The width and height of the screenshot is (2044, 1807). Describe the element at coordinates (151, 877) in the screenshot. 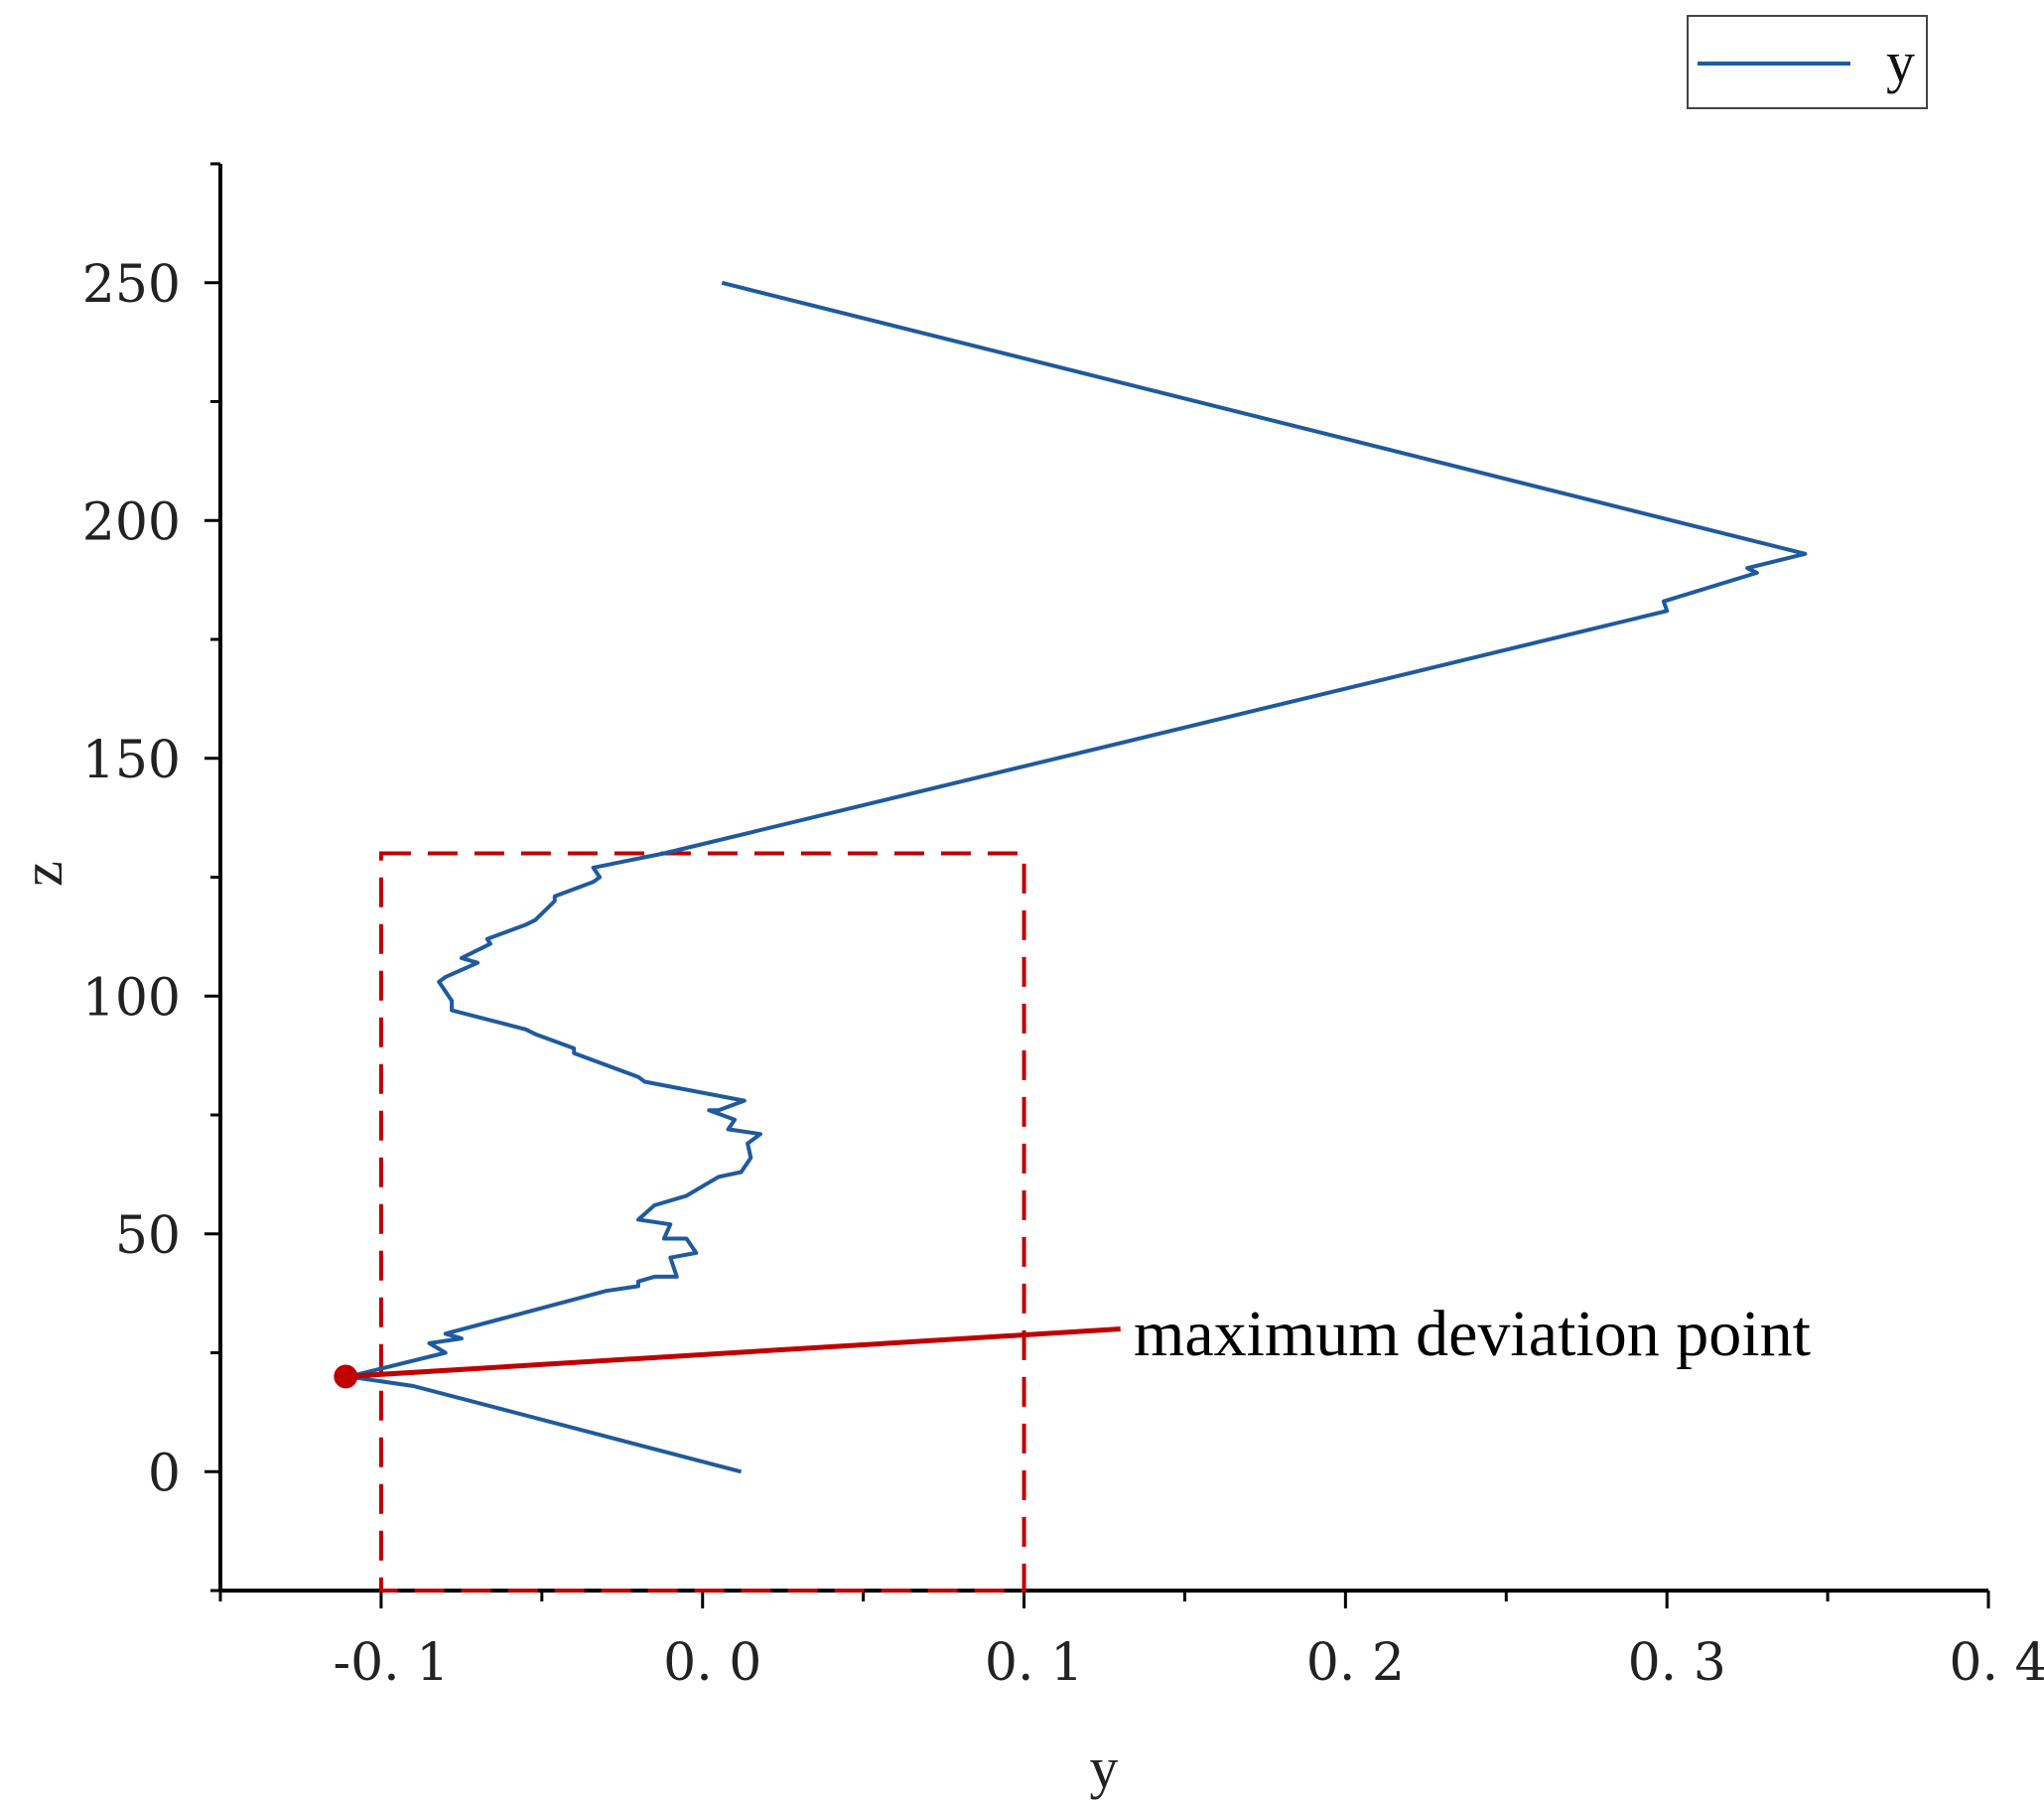

I see `y-ticks: 0 50 100 150 200 250` at that location.